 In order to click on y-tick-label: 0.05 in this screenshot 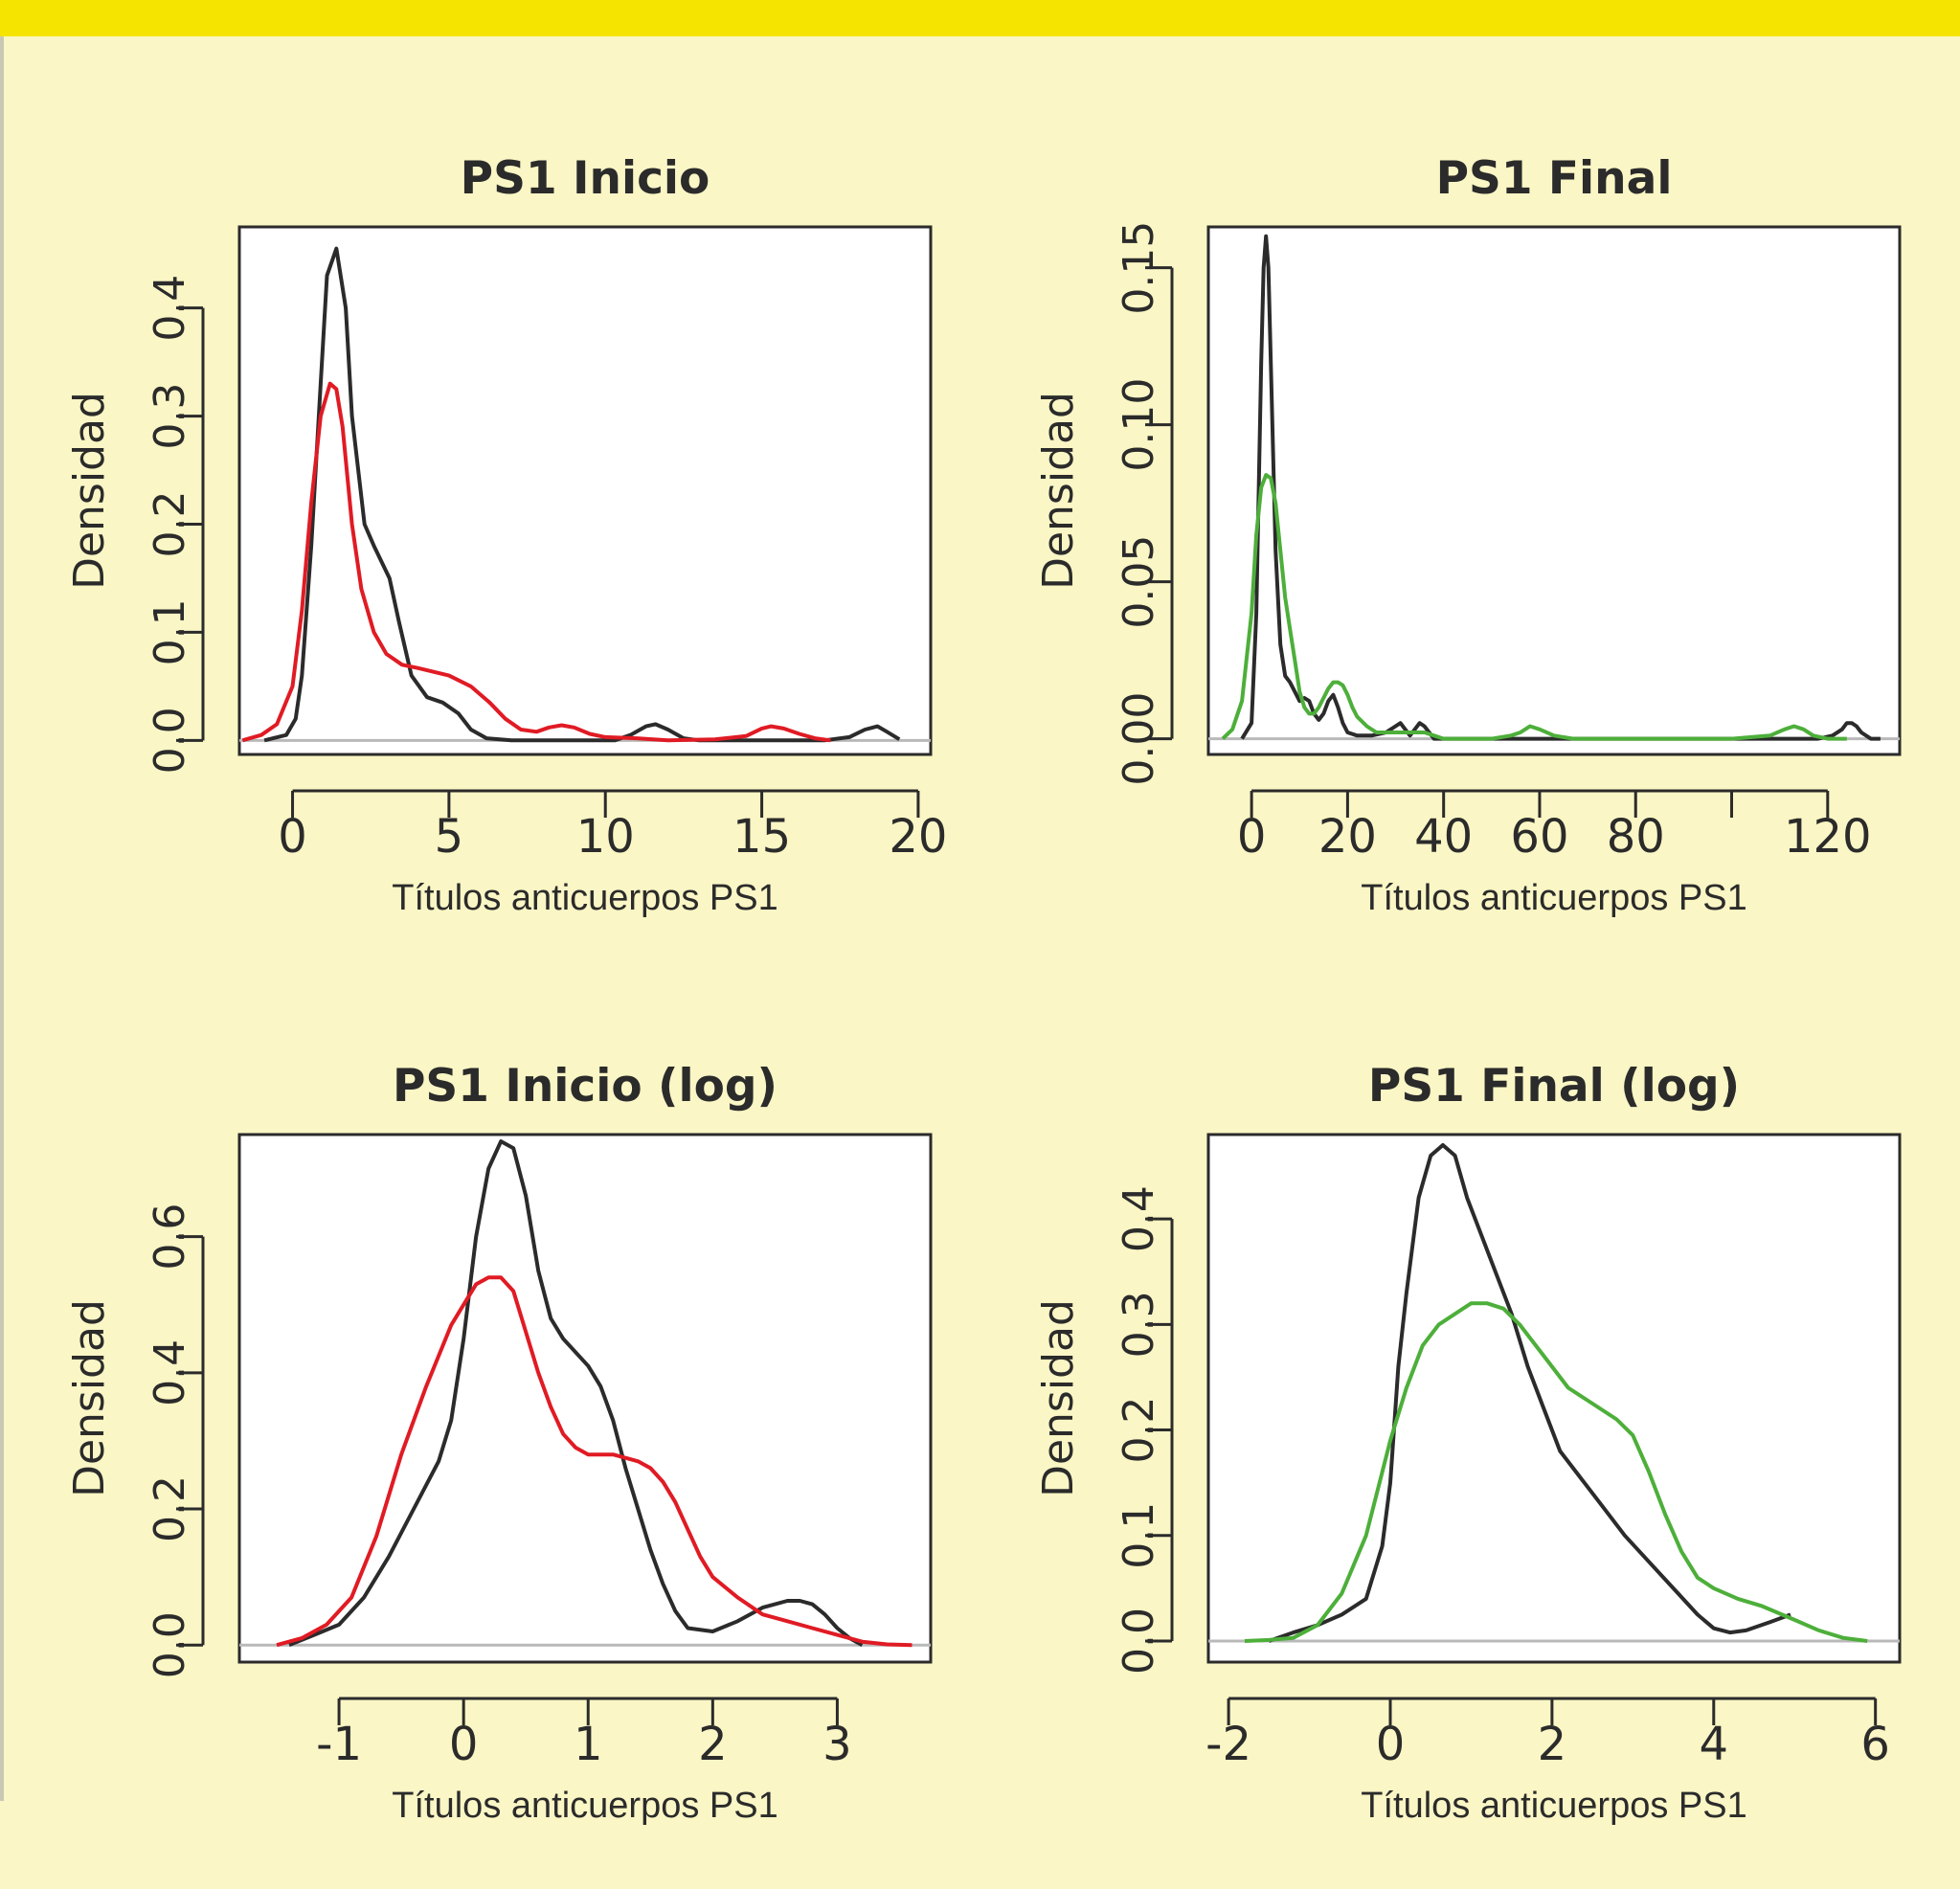, I will do `click(1139, 582)`.